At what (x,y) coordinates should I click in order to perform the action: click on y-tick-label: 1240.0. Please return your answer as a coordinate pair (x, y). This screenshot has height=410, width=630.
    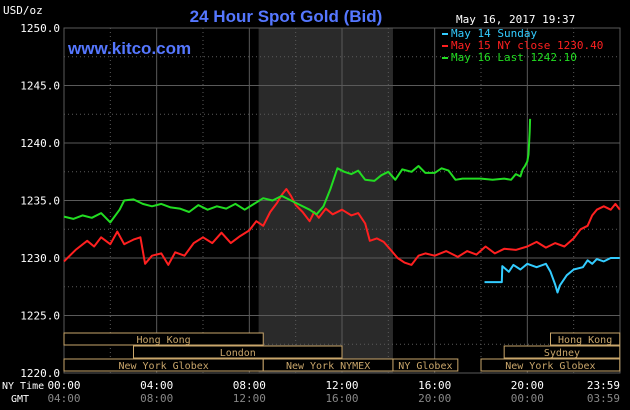
    Looking at the image, I should click on (40, 143).